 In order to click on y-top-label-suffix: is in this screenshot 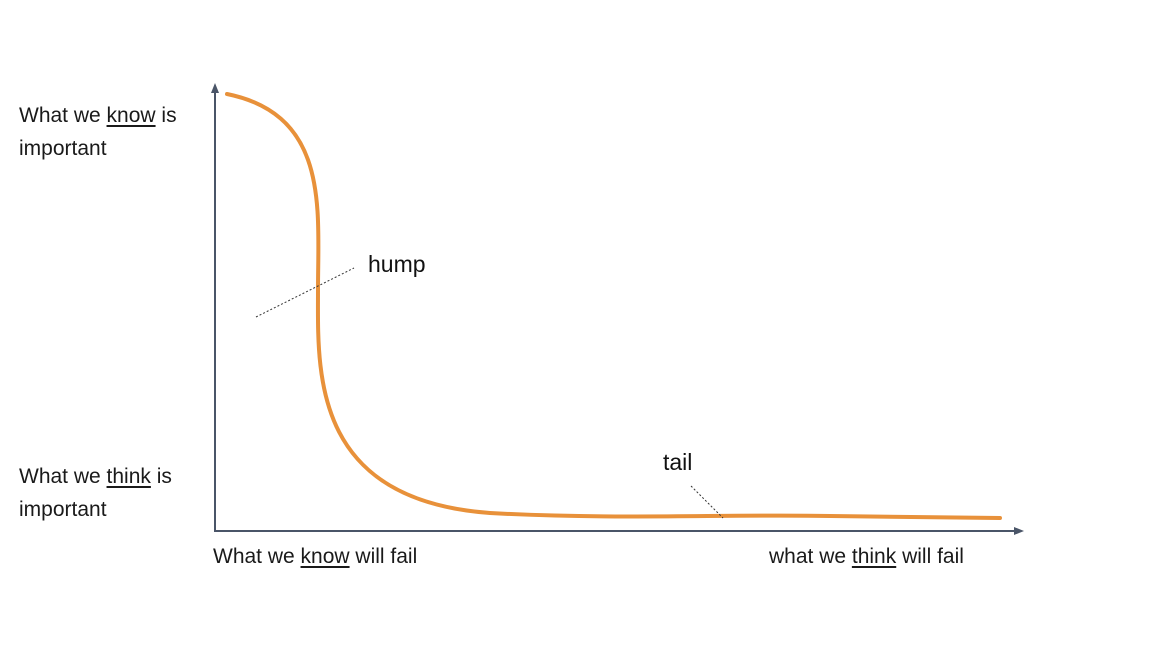, I will do `click(166, 115)`.